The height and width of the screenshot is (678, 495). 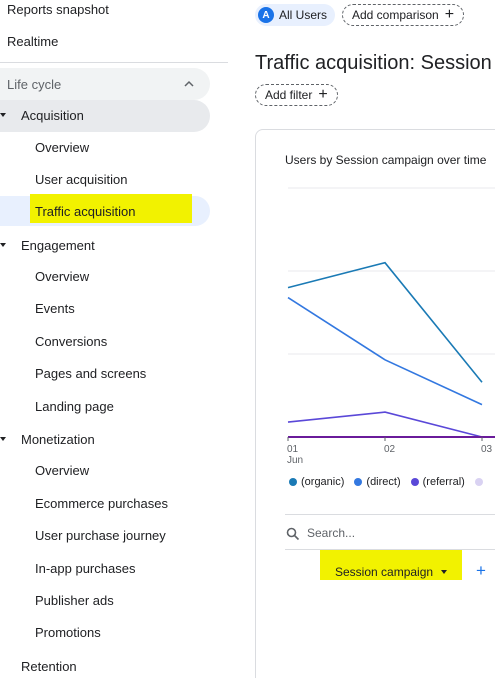 What do you see at coordinates (34, 84) in the screenshot?
I see `section-life-cycle-label: Life cycle` at bounding box center [34, 84].